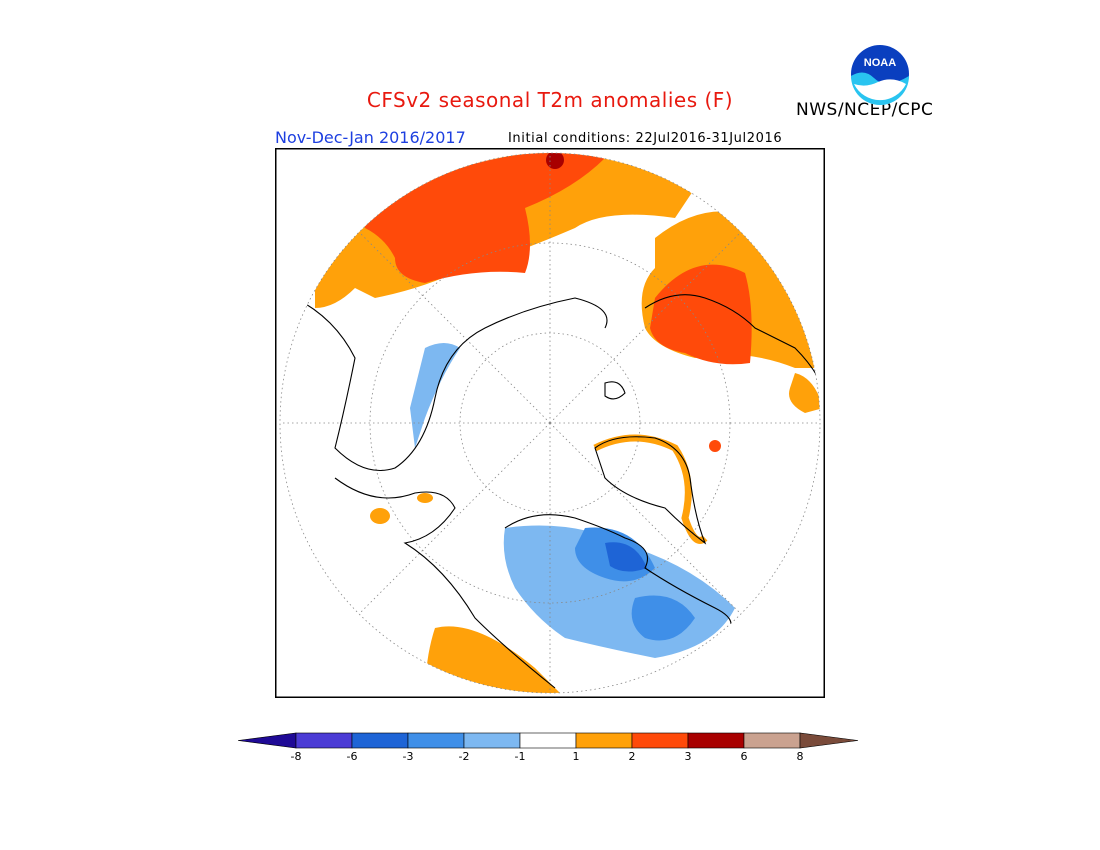 This screenshot has width=1100, height=850. What do you see at coordinates (744, 756) in the screenshot?
I see `colorbar-tick-label: 6` at bounding box center [744, 756].